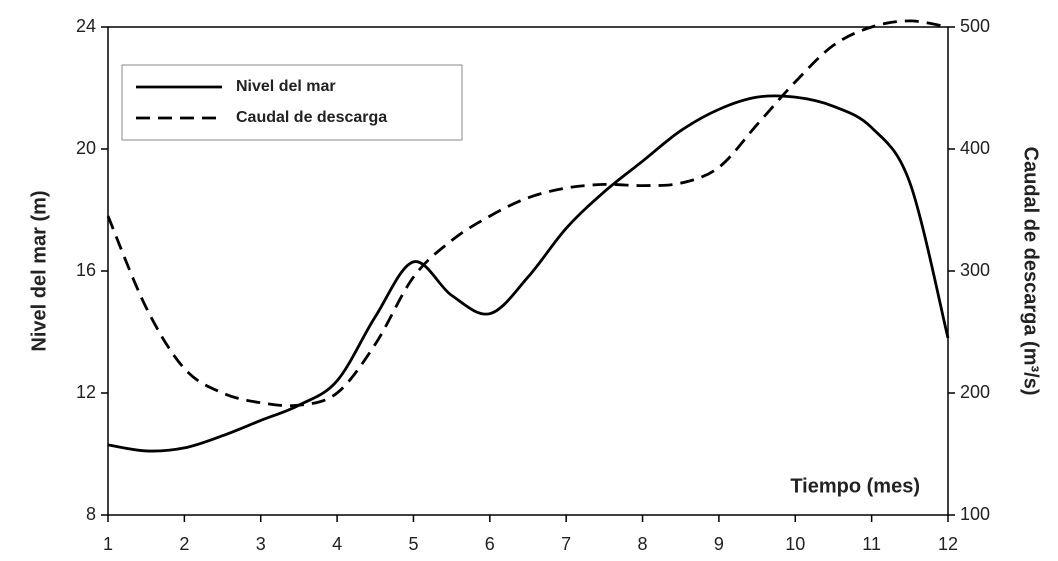 The image size is (1058, 561). Describe the element at coordinates (311, 117) in the screenshot. I see `legend-label: Caudal de descarga` at that location.